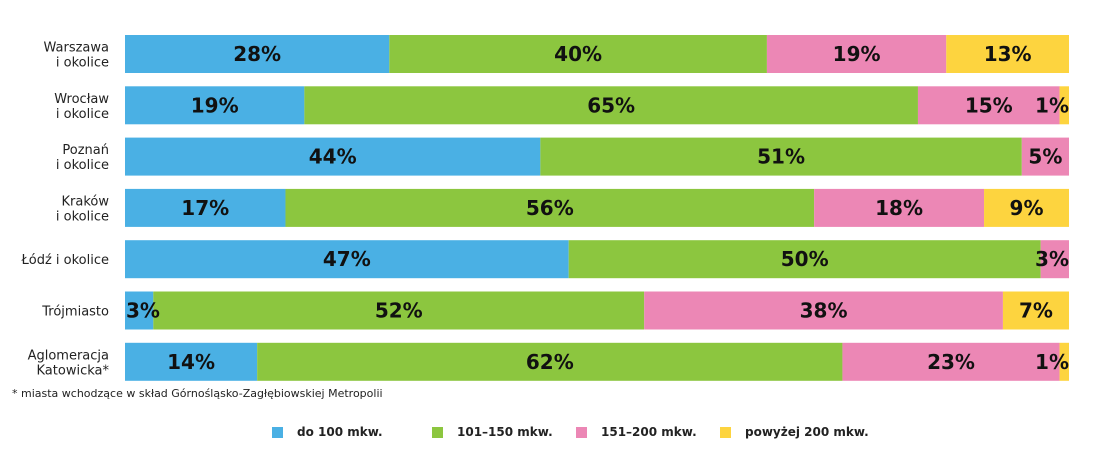 The width and height of the screenshot is (1100, 471). I want to click on category-label: Kraków i okolice, so click(82, 209).